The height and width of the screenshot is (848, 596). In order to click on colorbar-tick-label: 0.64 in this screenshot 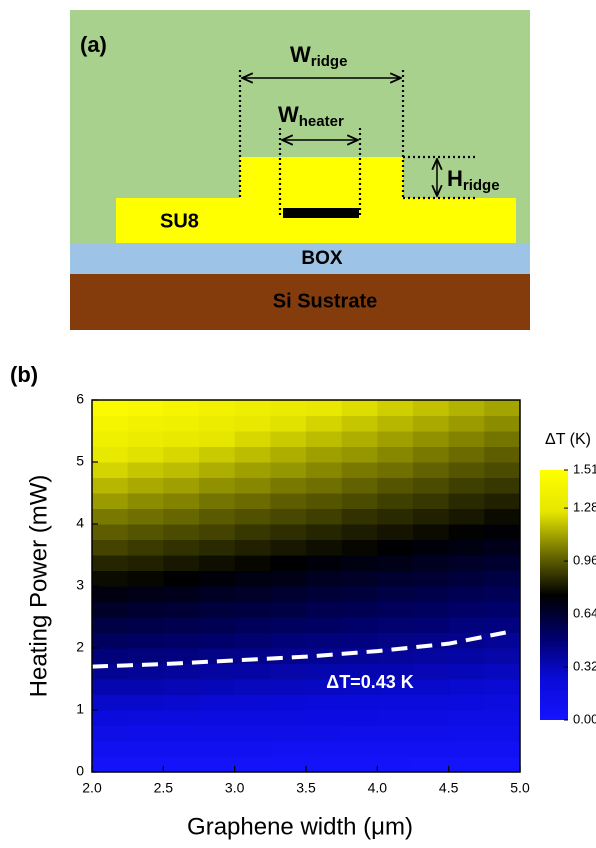, I will do `click(584, 612)`.